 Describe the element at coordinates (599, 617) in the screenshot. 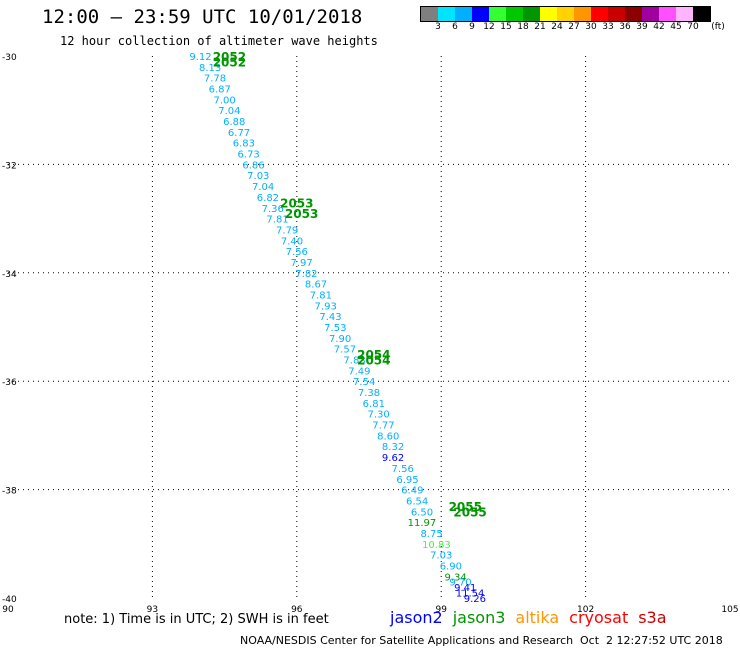

I see `legend-entry-cryosat: cryosat` at that location.